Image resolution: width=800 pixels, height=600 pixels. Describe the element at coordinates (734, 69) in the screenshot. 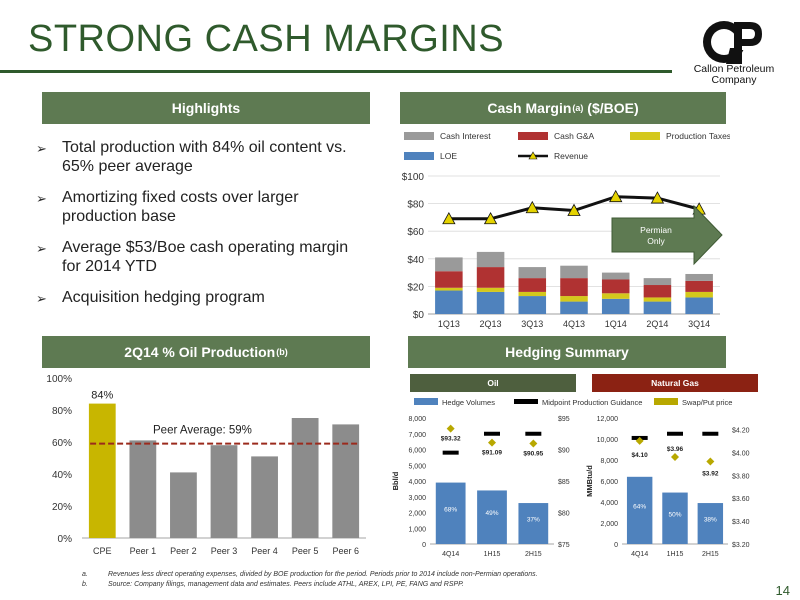

I see `logo-line1: Callon Petroleum` at that location.